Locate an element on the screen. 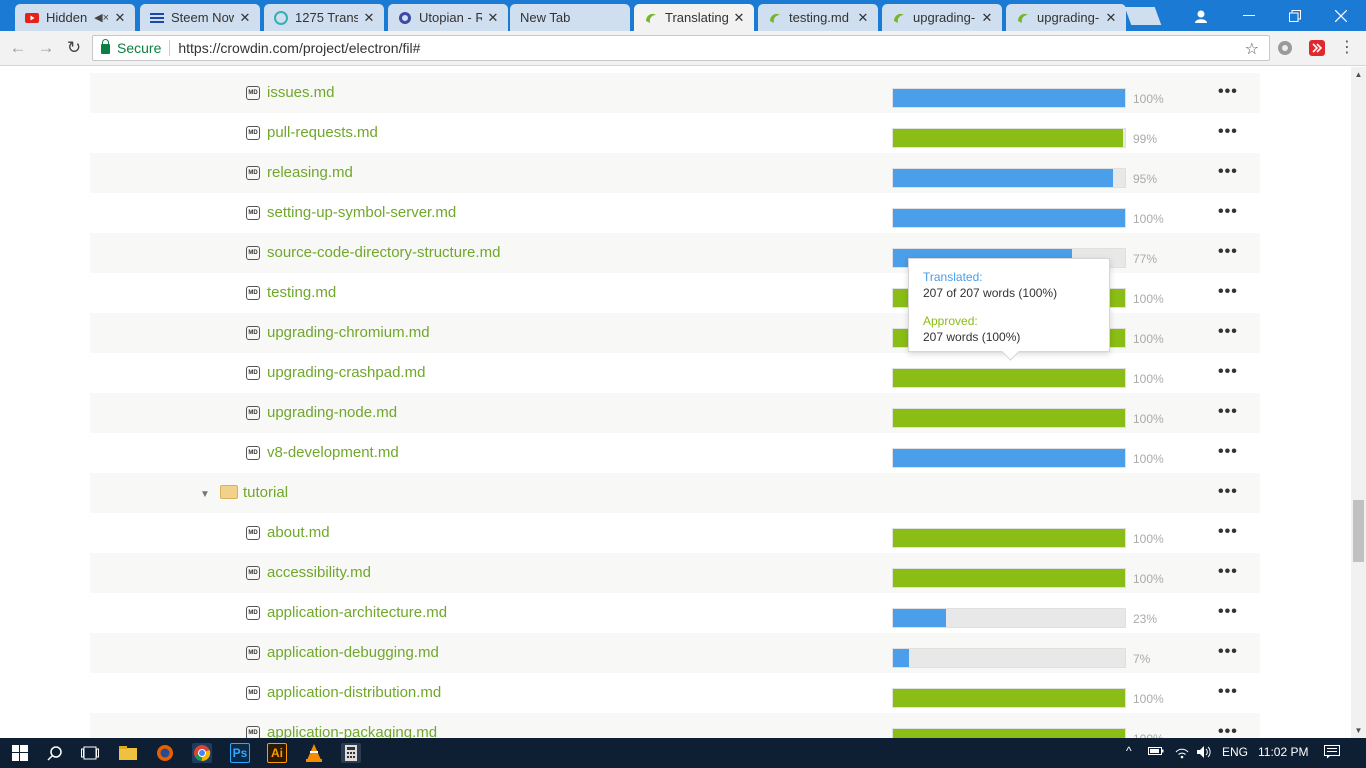 This screenshot has width=1366, height=768. folder-name: tutorial is located at coordinates (266, 492).